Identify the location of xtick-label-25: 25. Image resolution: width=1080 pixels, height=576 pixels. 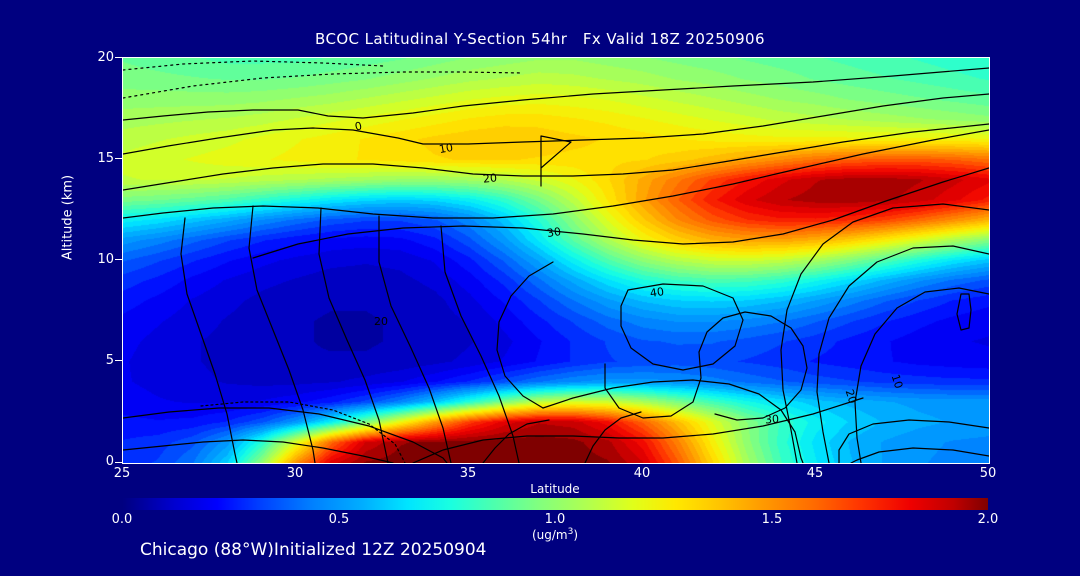
(122, 473).